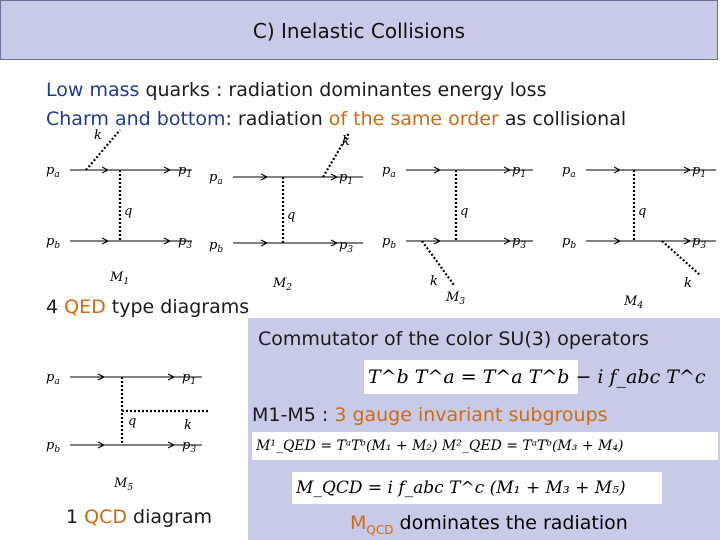 This screenshot has height=540, width=720. Describe the element at coordinates (282, 284) in the screenshot. I see `m2-label: M2` at that location.